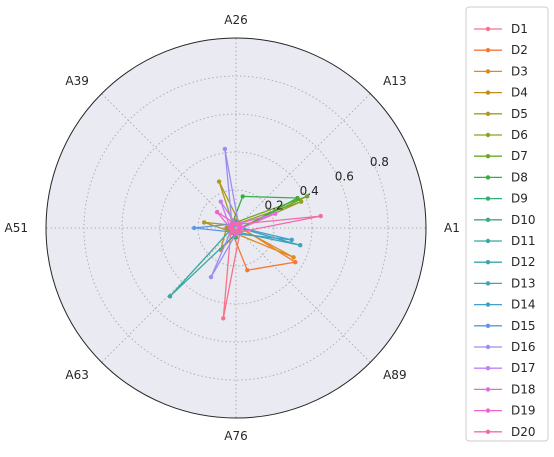 The width and height of the screenshot is (554, 457). What do you see at coordinates (519, 71) in the screenshot?
I see `legend-label-D3: D3` at bounding box center [519, 71].